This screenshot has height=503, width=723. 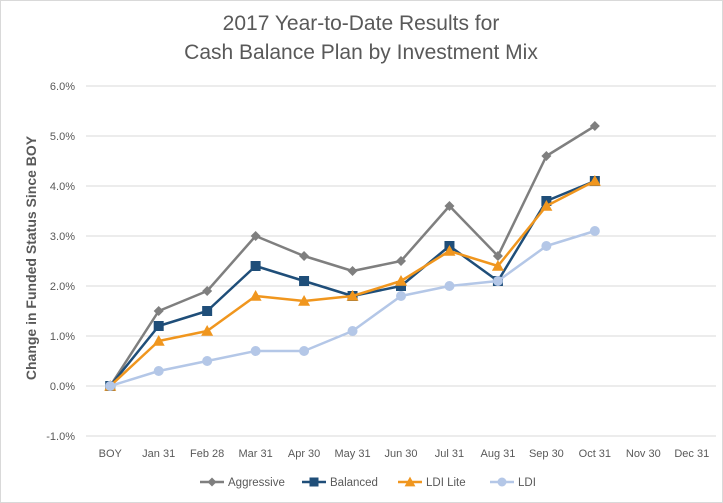 What do you see at coordinates (527, 483) in the screenshot?
I see `legend-label: LDI` at bounding box center [527, 483].